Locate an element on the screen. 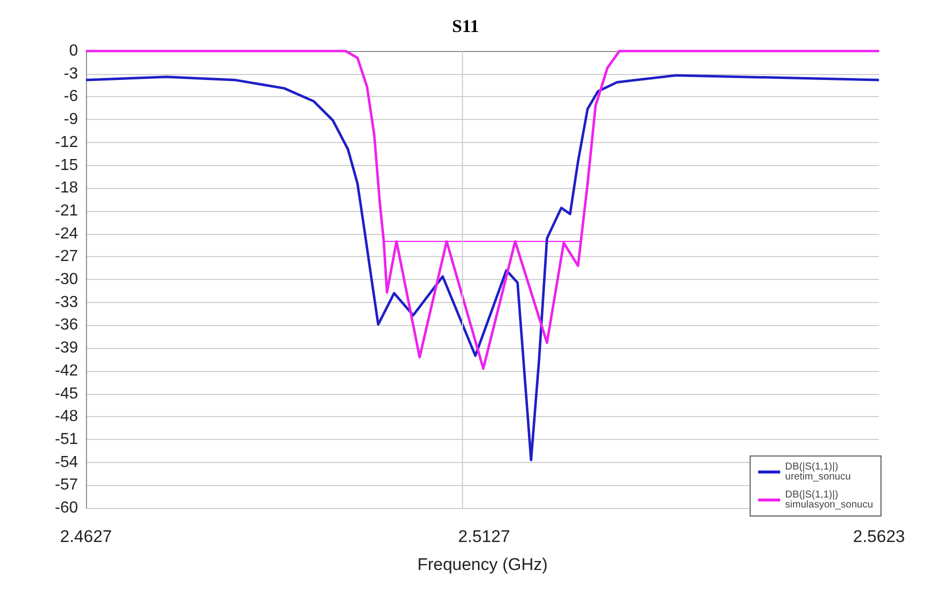 This screenshot has width=931, height=602. y-tick-label: -39 is located at coordinates (66, 348).